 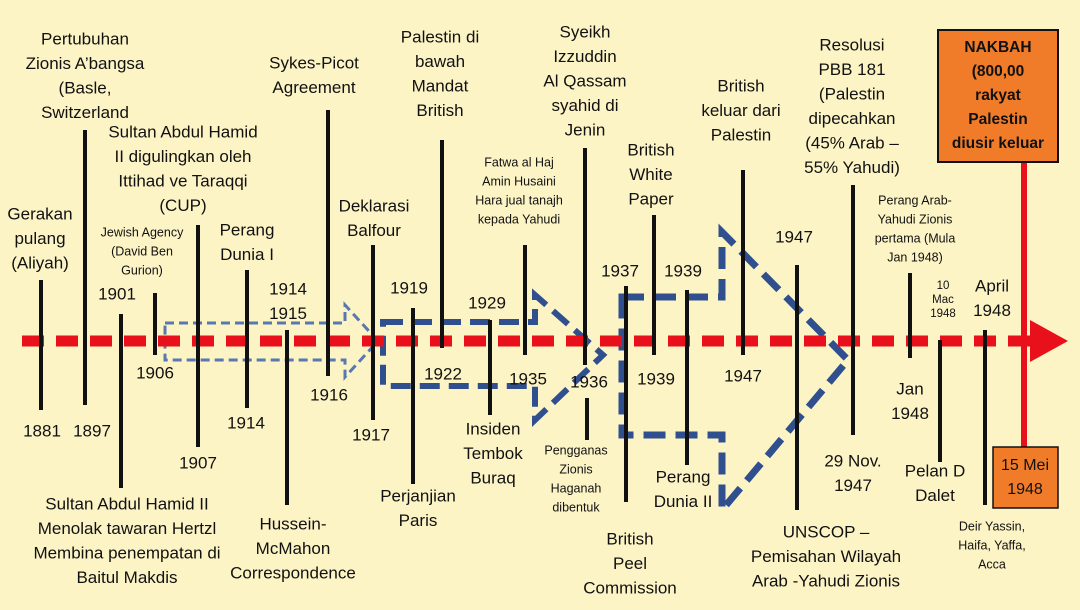 What do you see at coordinates (997, 119) in the screenshot?
I see `nakbah-text: Palestin` at bounding box center [997, 119].